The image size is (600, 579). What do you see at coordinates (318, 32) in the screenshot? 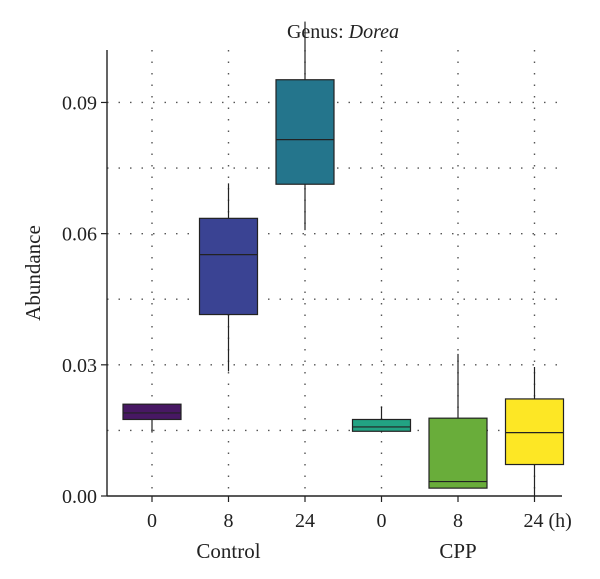
I see `chart-title-prefix: Genus:` at bounding box center [318, 32].